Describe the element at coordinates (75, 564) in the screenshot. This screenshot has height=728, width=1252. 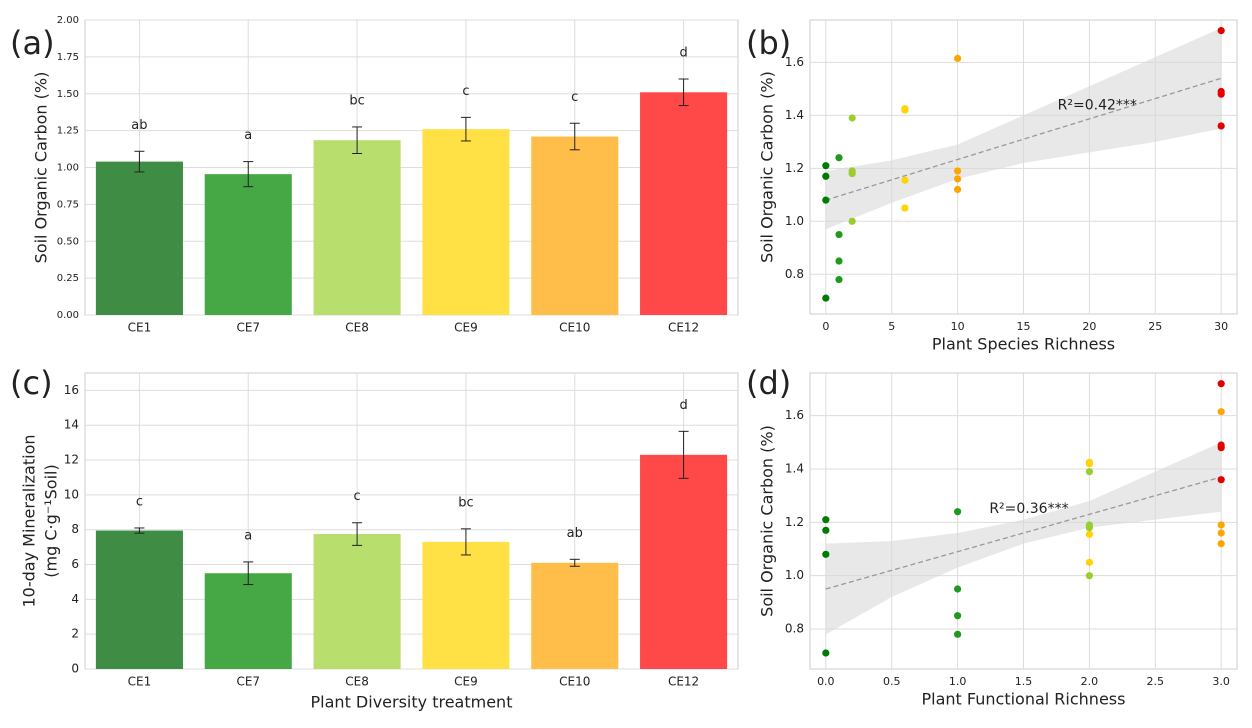
I see `y-tick-label: 6` at that location.